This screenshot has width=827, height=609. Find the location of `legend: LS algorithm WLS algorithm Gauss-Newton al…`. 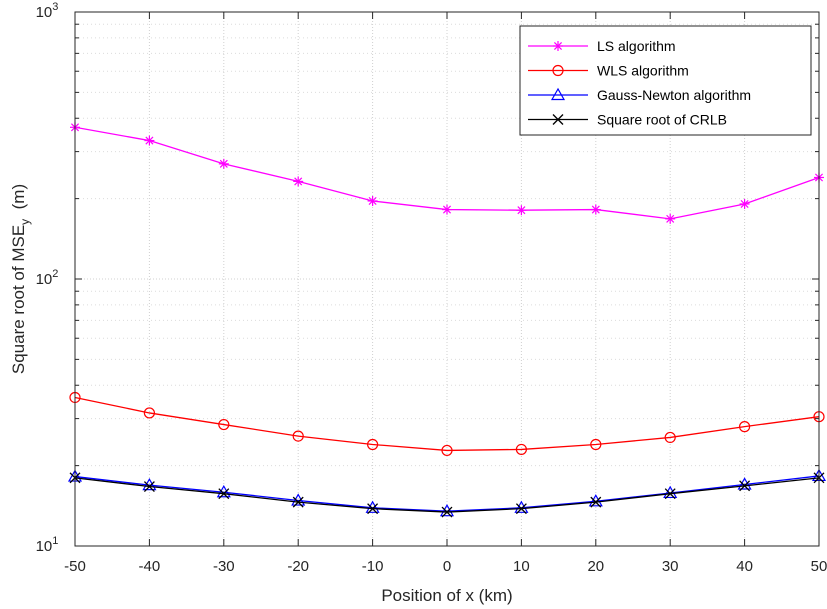

legend: LS algorithm WLS algorithm Gauss-Newton al… is located at coordinates (665, 80).